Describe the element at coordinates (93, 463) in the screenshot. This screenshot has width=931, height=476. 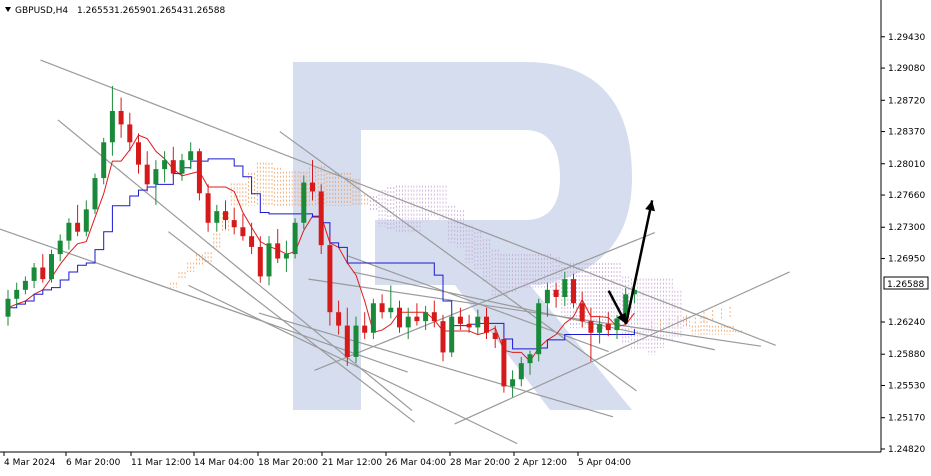
I see `x-tick-label: 6 Mar 20:00` at that location.